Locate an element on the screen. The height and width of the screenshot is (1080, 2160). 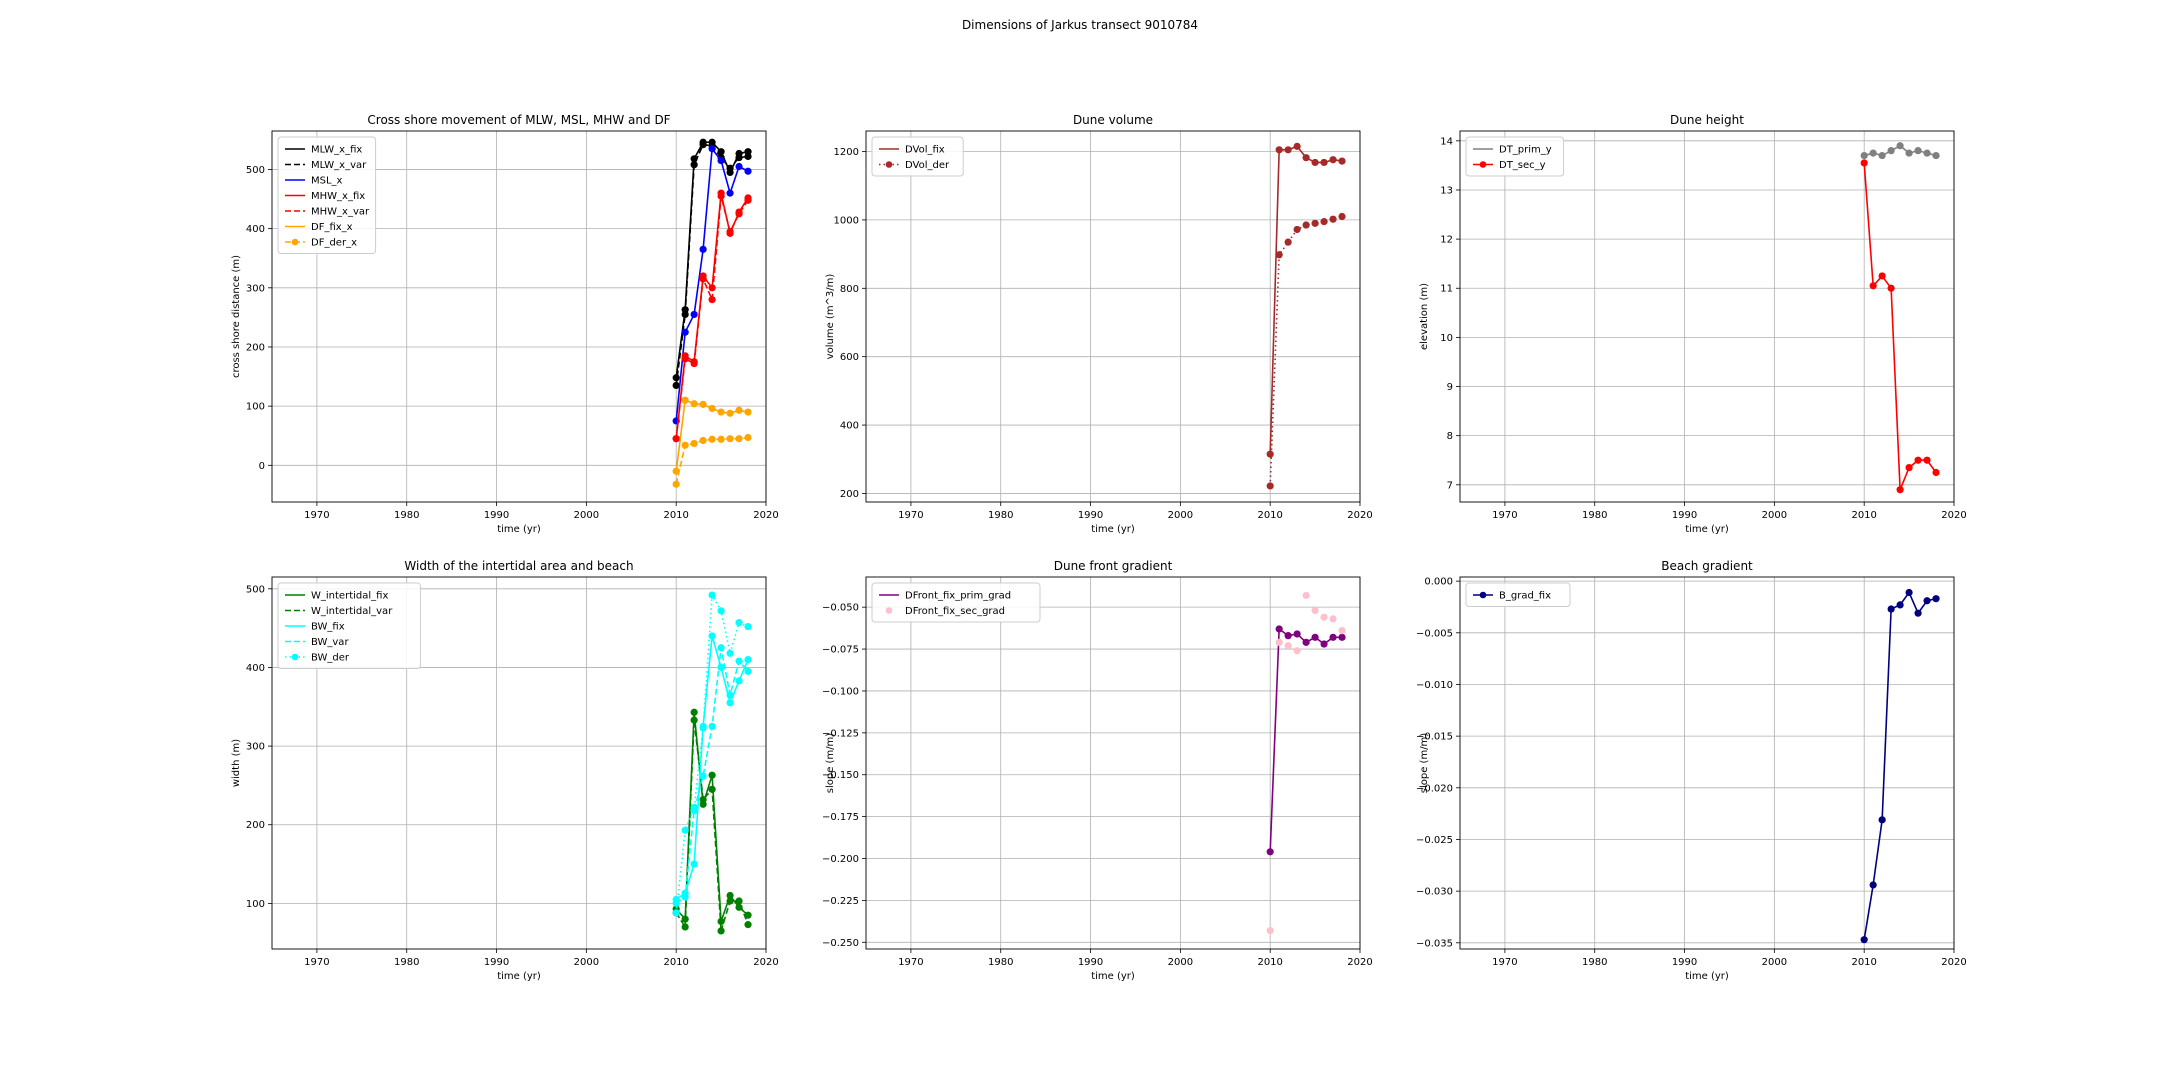
y-tick-label: −0.005 is located at coordinates (1434, 633).